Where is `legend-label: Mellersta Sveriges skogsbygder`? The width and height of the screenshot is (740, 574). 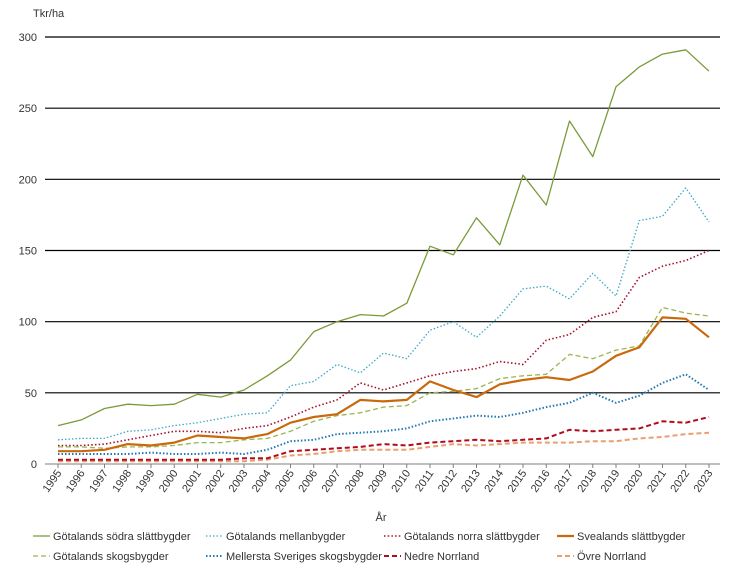 legend-label: Mellersta Sveriges skogsbygder is located at coordinates (304, 557).